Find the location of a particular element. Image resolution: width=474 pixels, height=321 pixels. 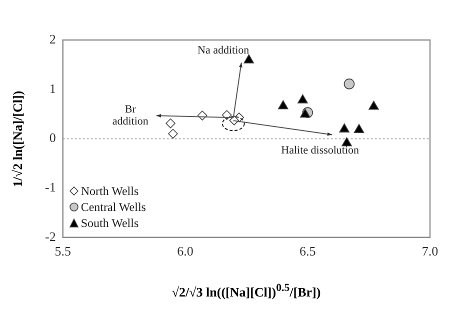

y-tick-label: 0 is located at coordinates (52, 138).